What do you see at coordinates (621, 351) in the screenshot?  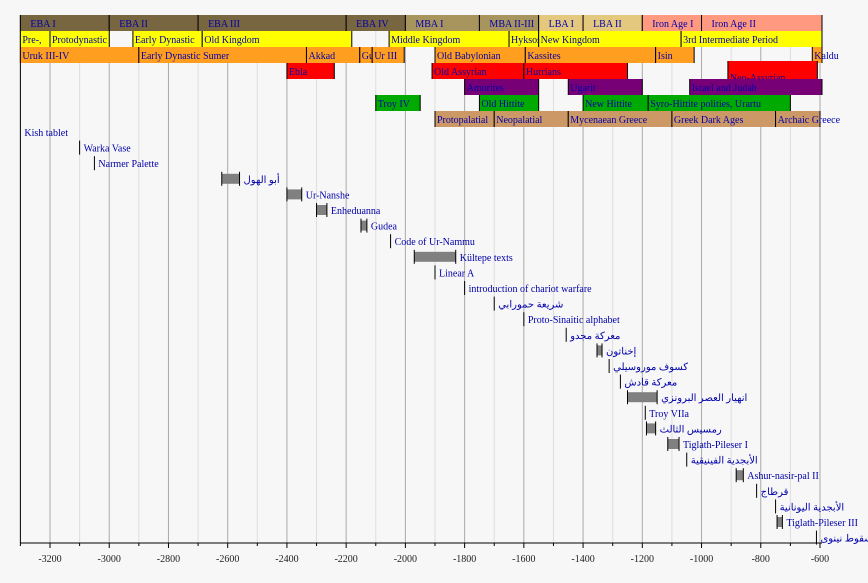 I see `event-label: إخناتون` at bounding box center [621, 351].